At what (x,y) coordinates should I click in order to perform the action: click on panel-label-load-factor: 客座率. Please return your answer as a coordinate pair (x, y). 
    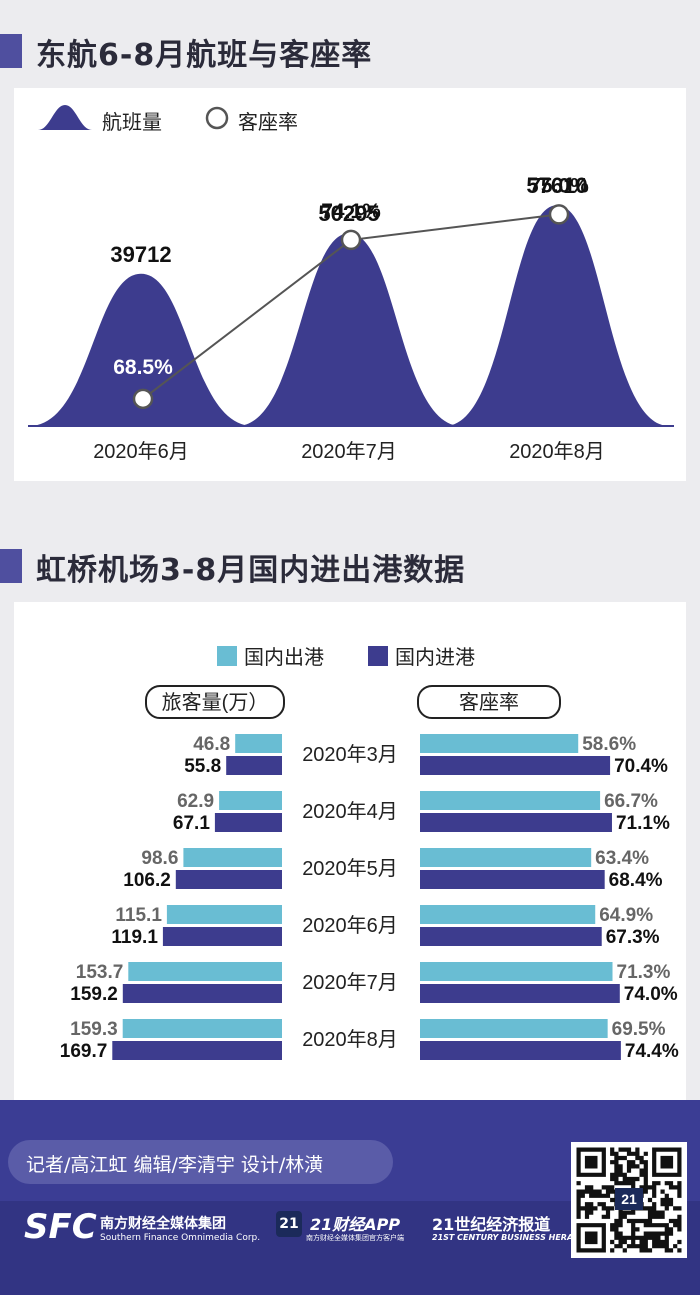
    Looking at the image, I should click on (489, 702).